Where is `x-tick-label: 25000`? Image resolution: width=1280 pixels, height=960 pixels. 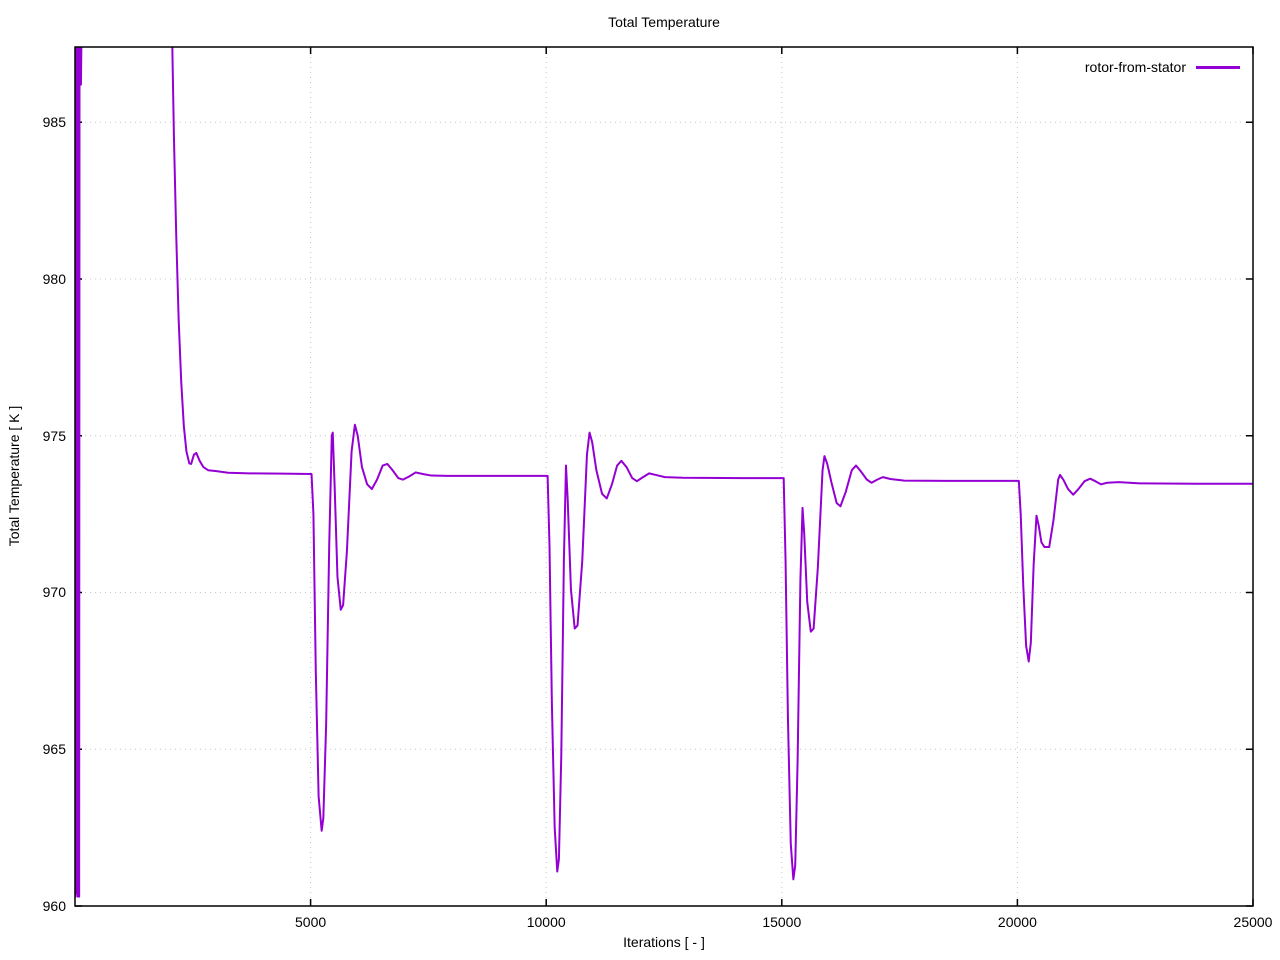
x-tick-label: 25000 is located at coordinates (1253, 922).